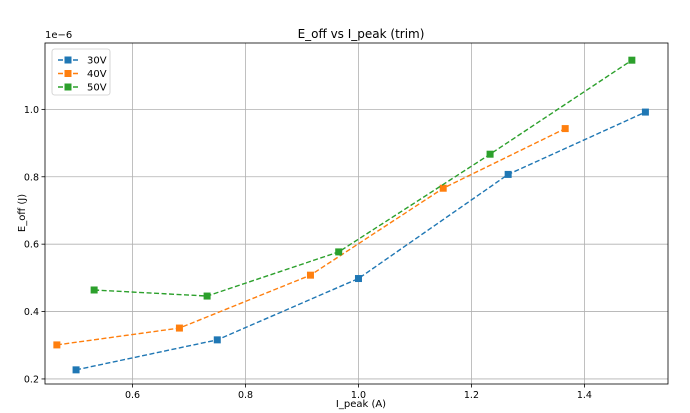  What do you see at coordinates (361, 34) in the screenshot?
I see `chart-title: E_off vs I_peak (trim)` at bounding box center [361, 34].